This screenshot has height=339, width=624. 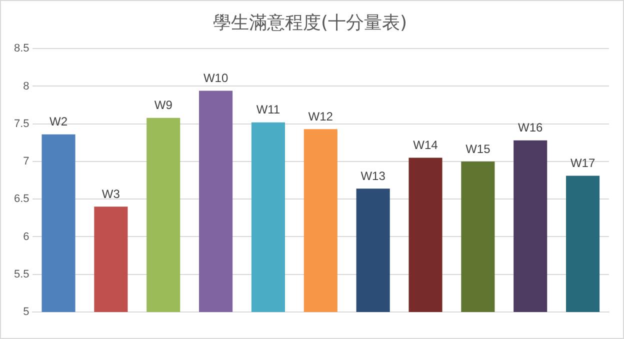 What do you see at coordinates (425, 145) in the screenshot?
I see `x-tick-label: W14` at bounding box center [425, 145].